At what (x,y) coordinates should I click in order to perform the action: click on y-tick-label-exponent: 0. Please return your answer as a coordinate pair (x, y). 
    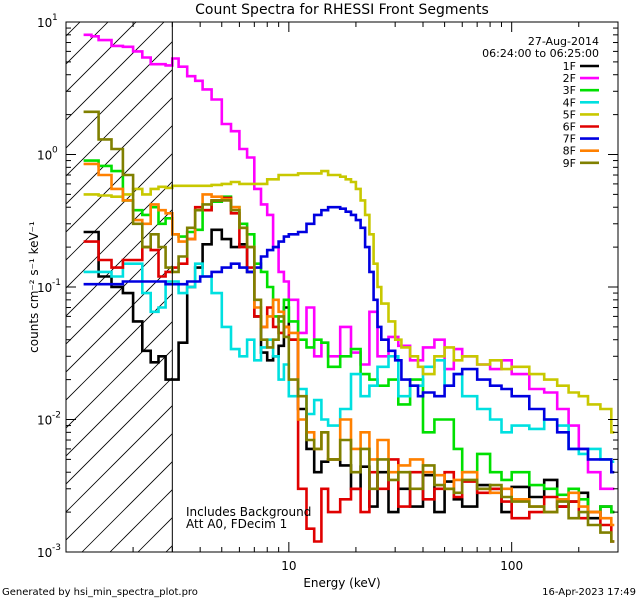
    Looking at the image, I should click on (55, 151).